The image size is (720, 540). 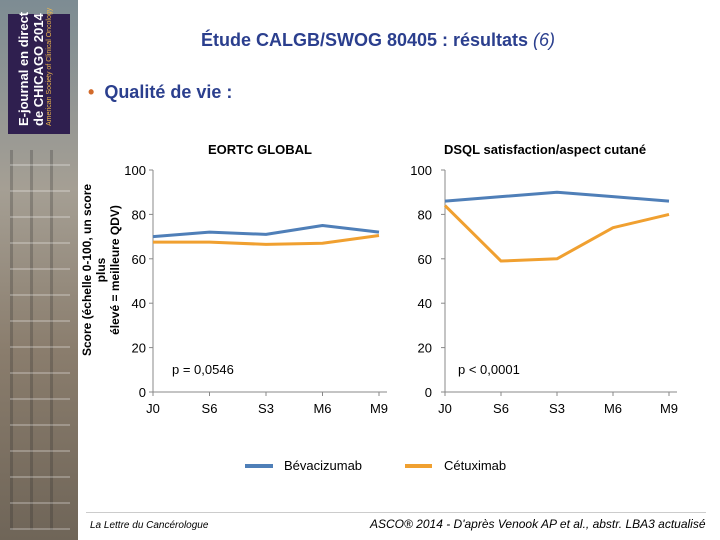 What do you see at coordinates (203, 369) in the screenshot?
I see `chart1-pvalue: p = 0,0546` at bounding box center [203, 369].